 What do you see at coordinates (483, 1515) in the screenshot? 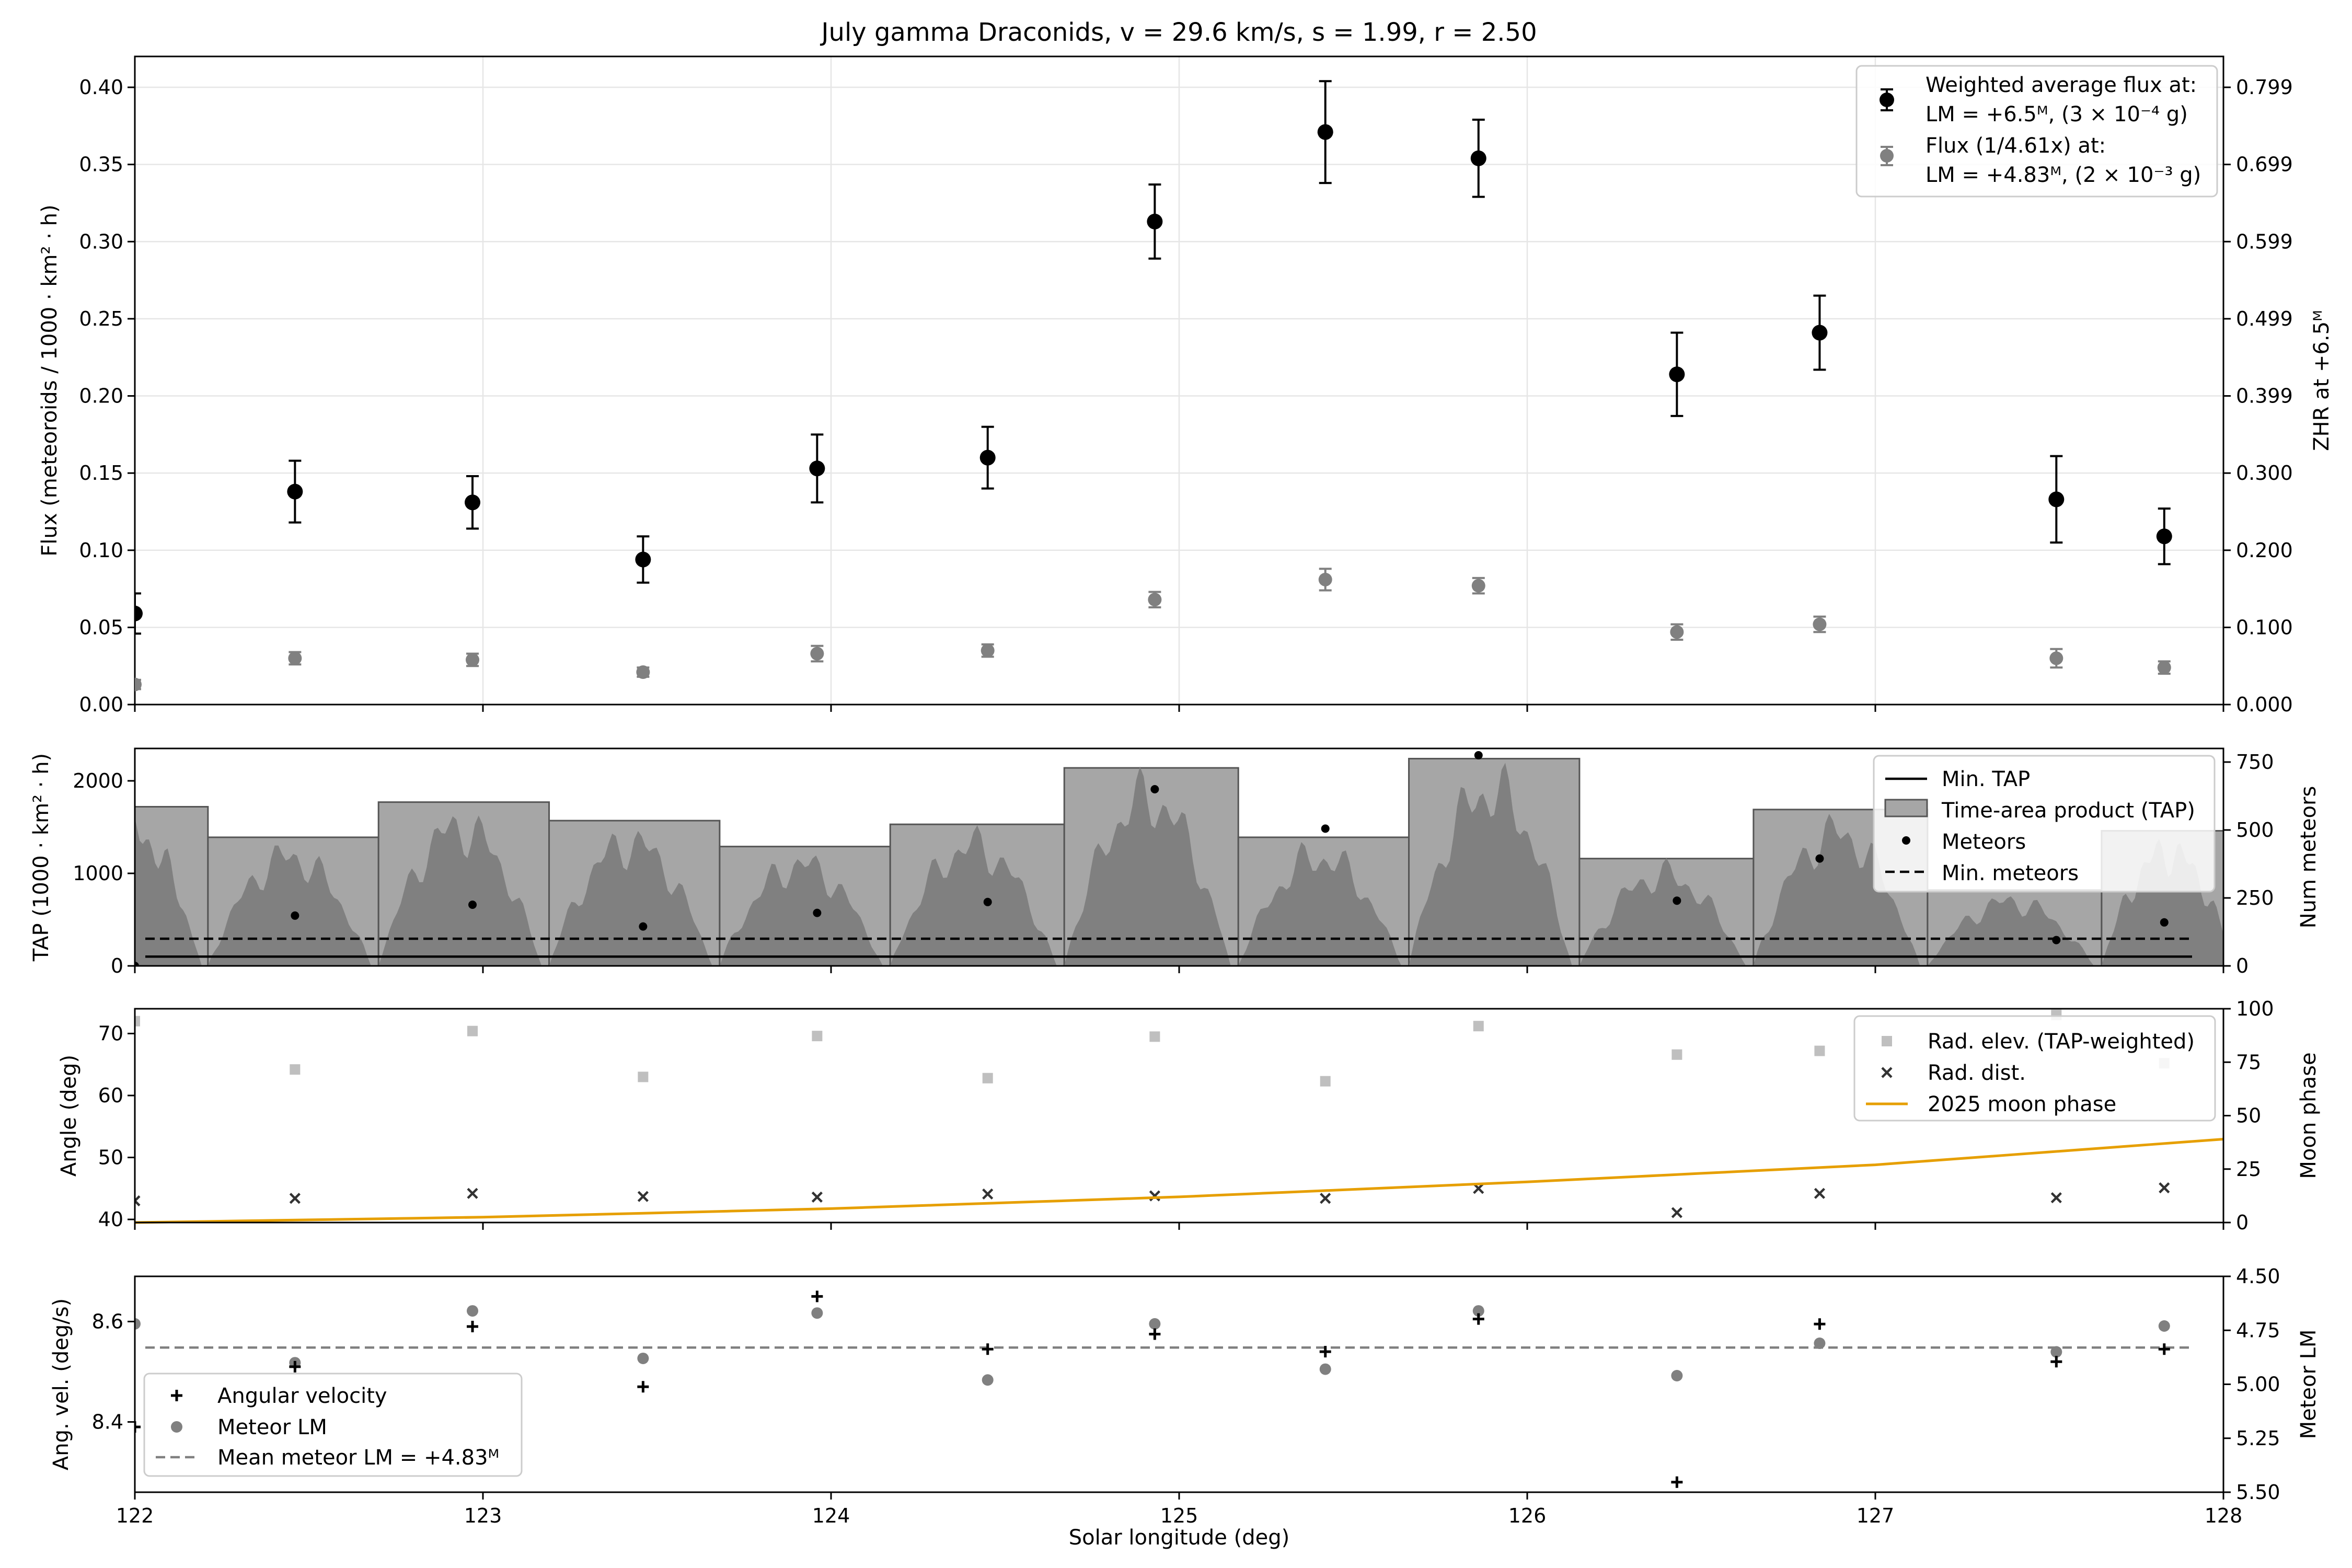
I see `x-tick-label: 123` at bounding box center [483, 1515].